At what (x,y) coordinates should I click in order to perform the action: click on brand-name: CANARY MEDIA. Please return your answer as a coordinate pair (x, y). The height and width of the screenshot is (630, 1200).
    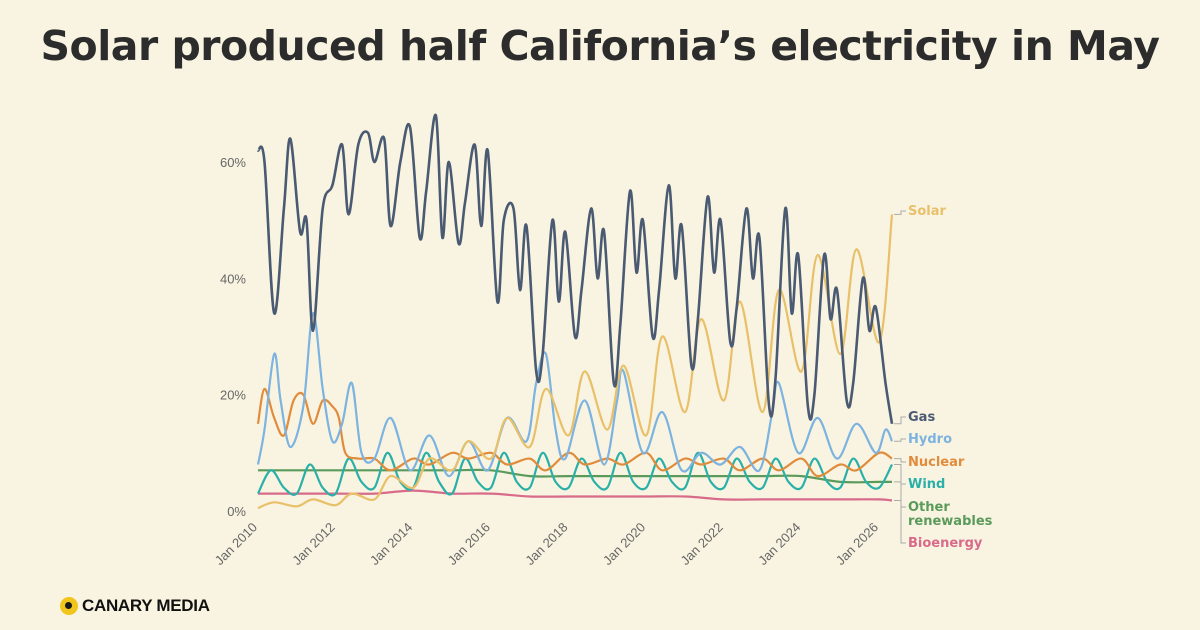
    Looking at the image, I should click on (146, 605).